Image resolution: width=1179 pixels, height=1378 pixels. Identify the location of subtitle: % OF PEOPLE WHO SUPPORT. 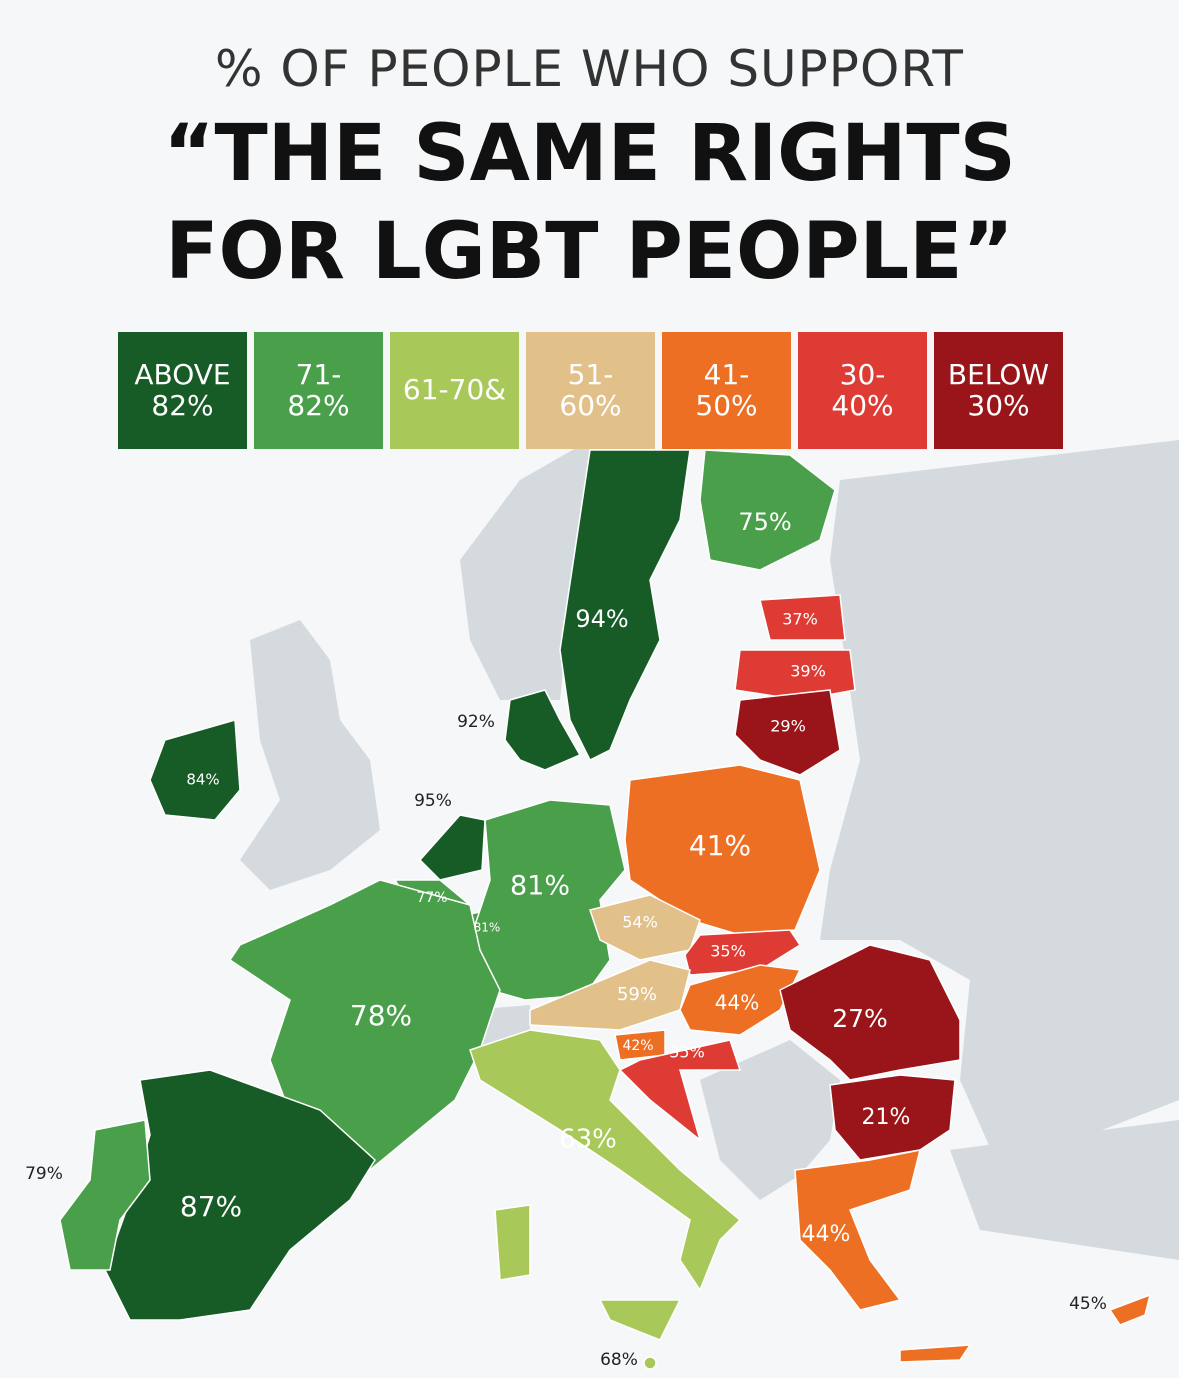
(589, 69).